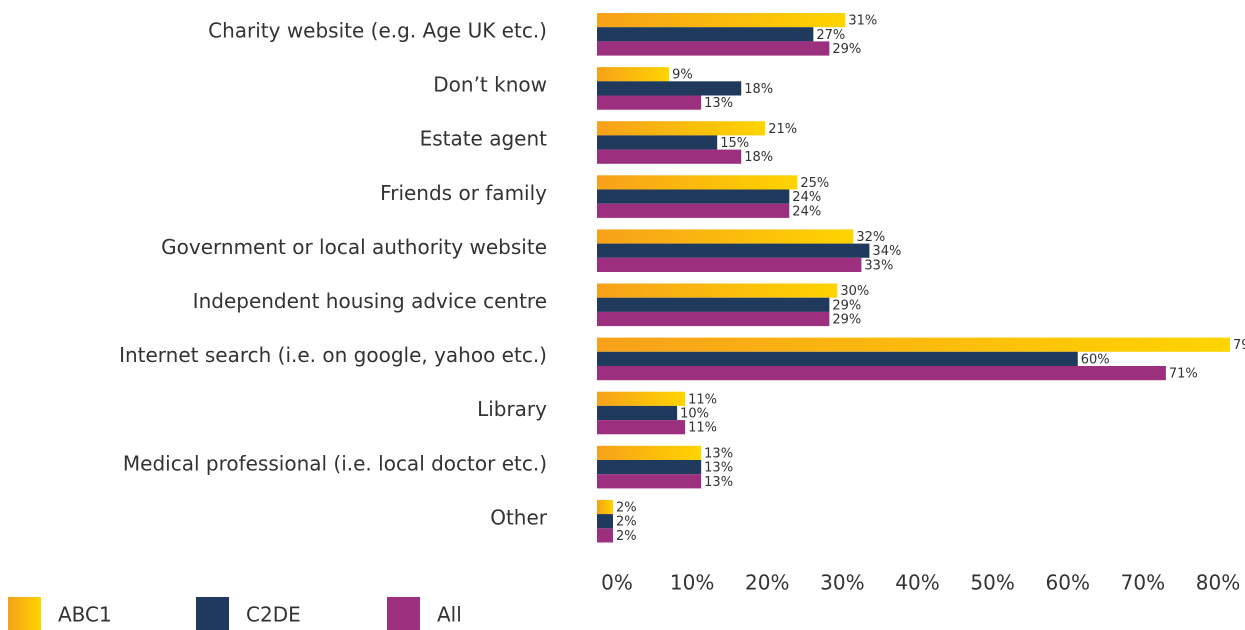  Describe the element at coordinates (449, 615) in the screenshot. I see `legend-label: All` at that location.